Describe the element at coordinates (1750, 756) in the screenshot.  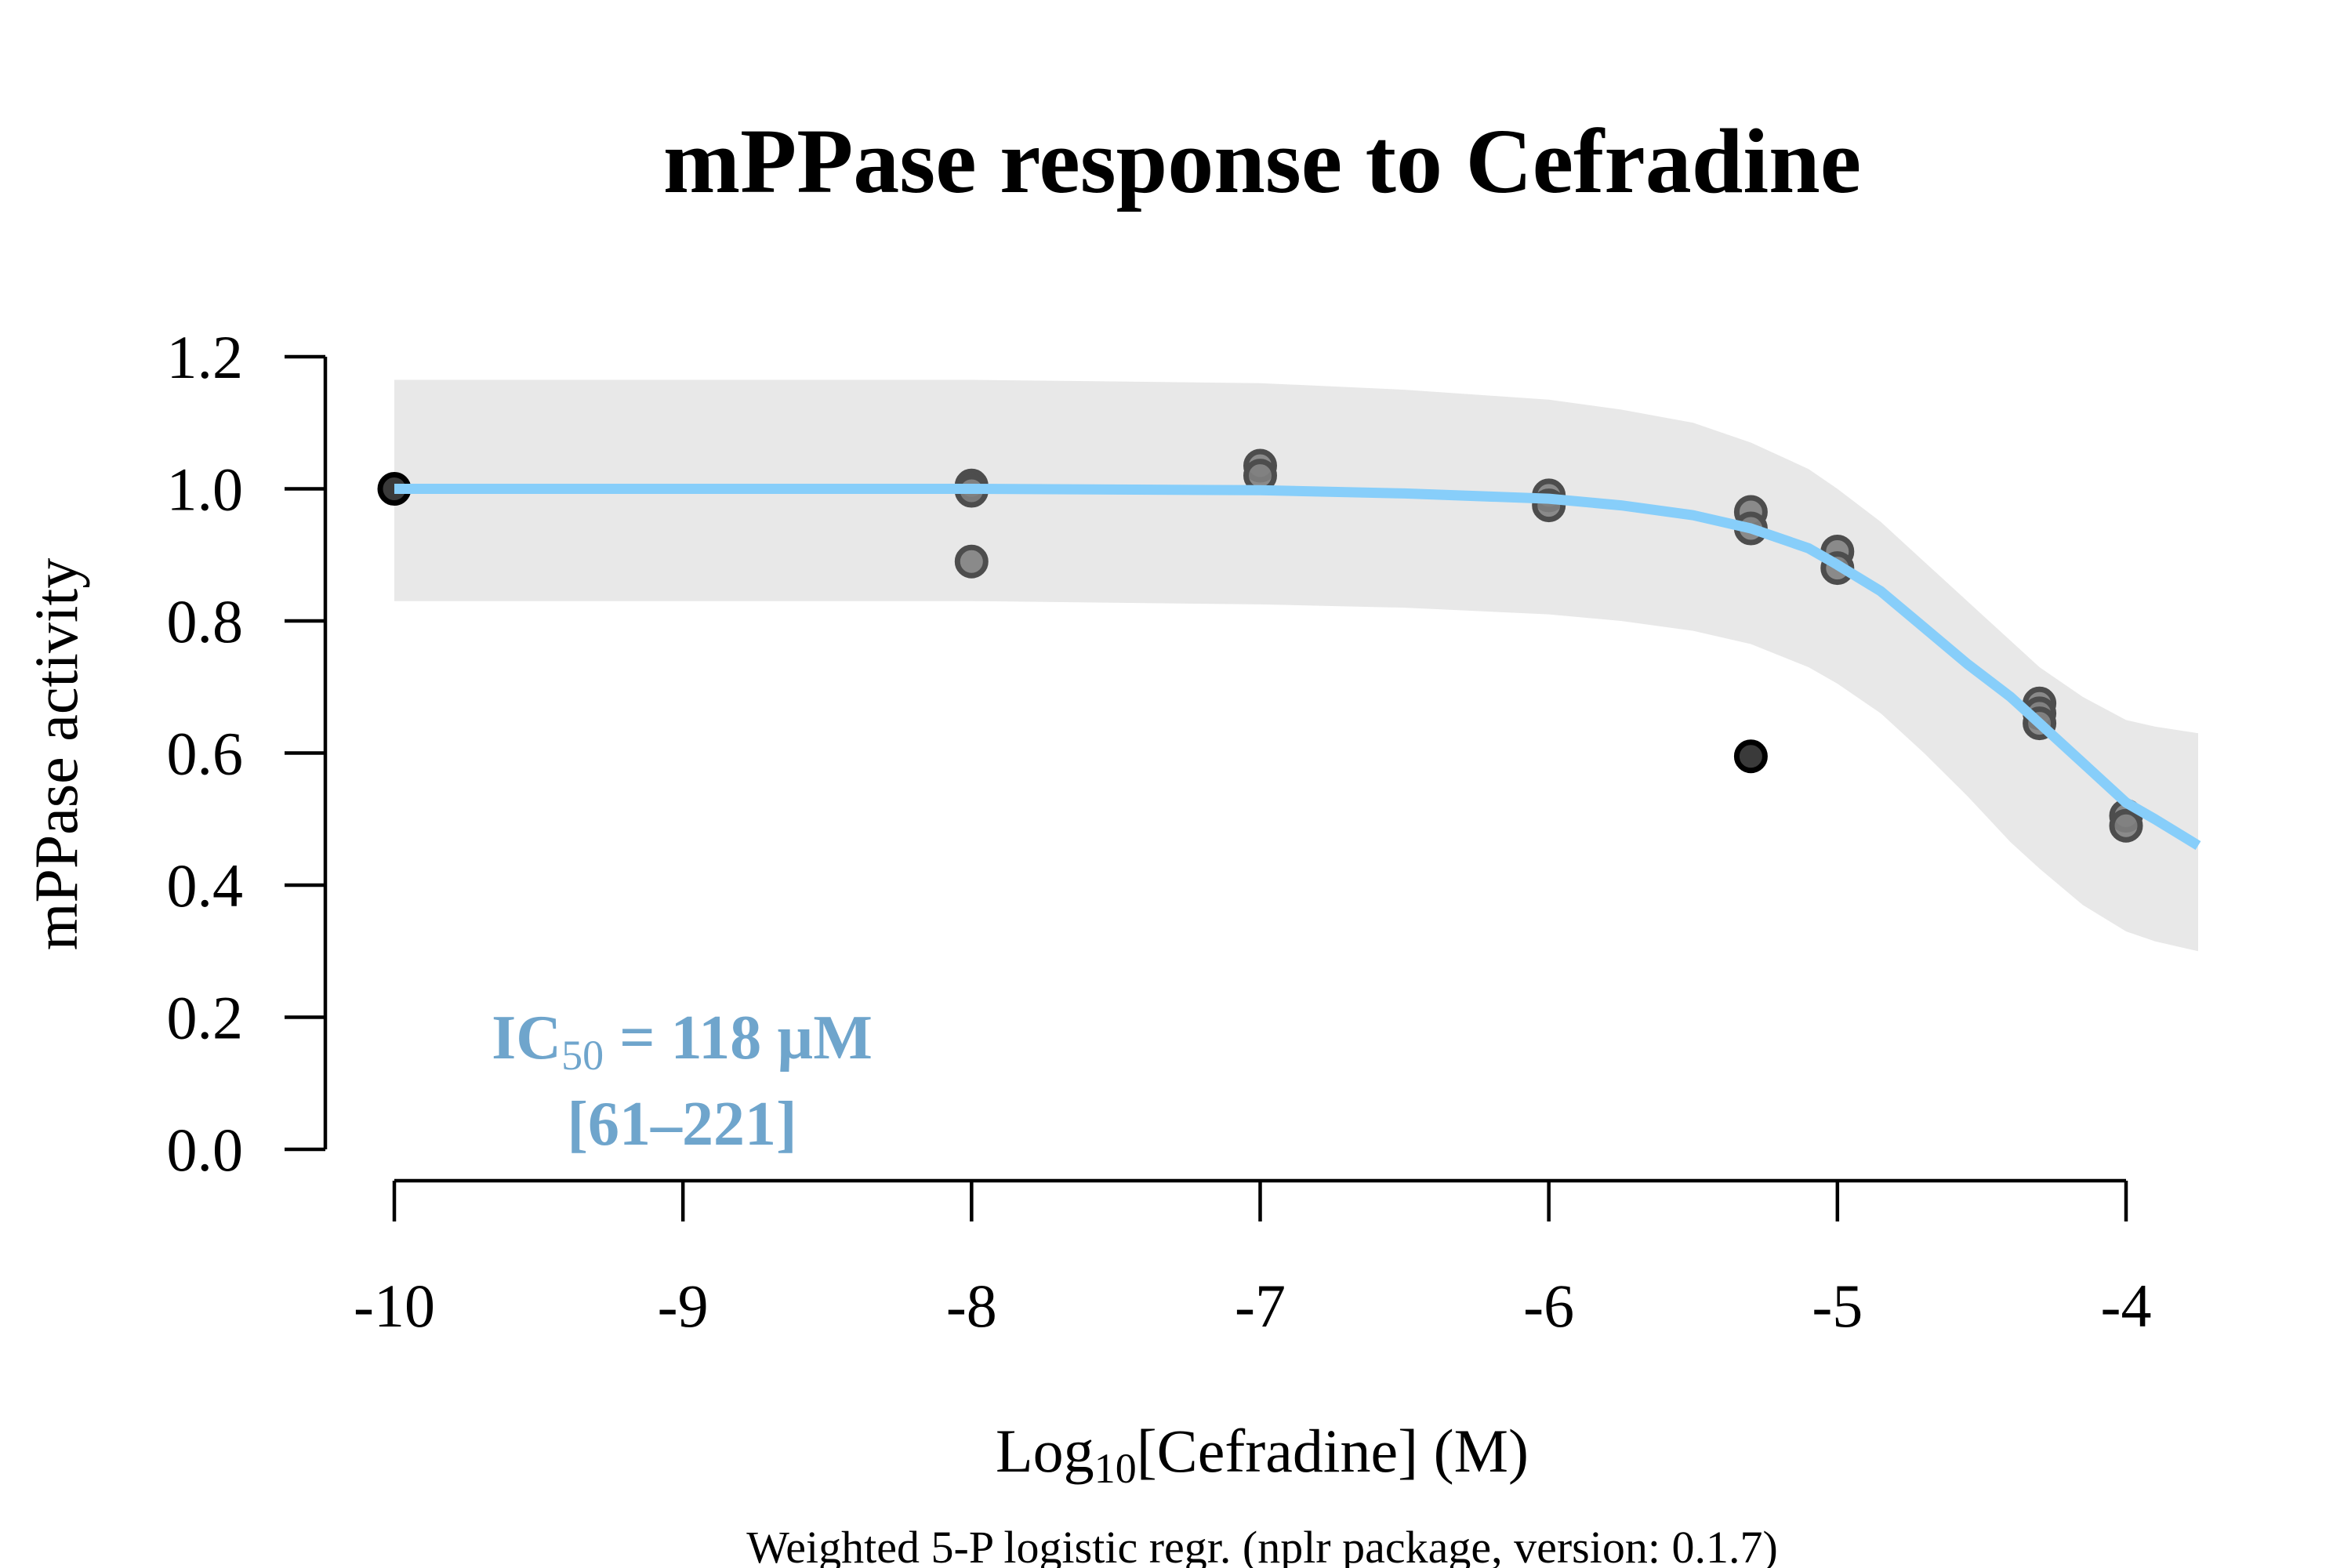
I see `data-point-outlier` at that location.